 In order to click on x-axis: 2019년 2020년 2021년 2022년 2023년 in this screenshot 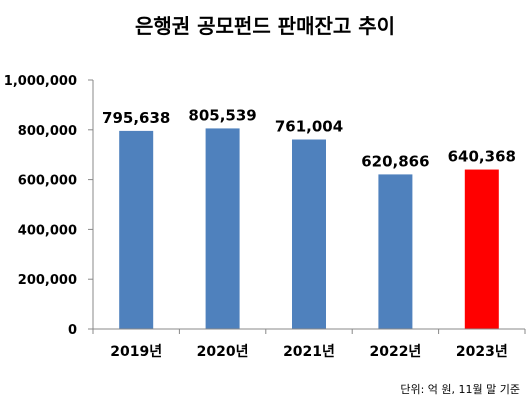, I will do `click(309, 344)`.